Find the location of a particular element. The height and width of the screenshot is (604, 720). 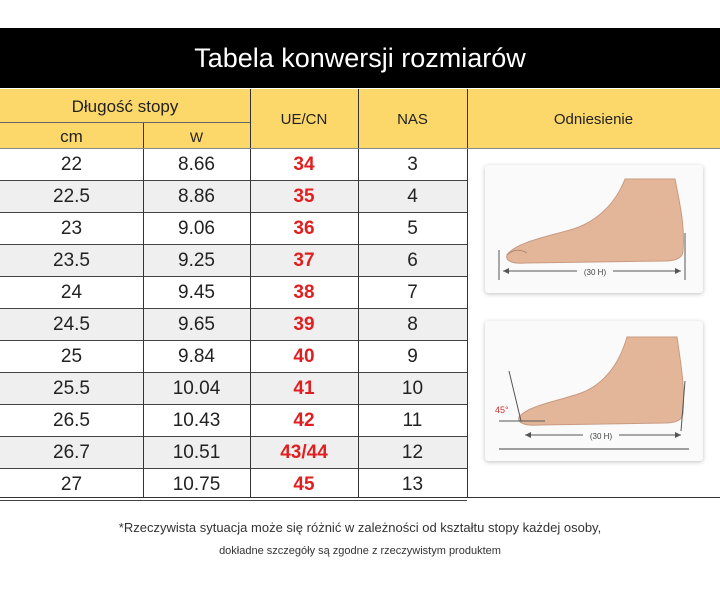

cell-w: 10.04 is located at coordinates (196, 388).